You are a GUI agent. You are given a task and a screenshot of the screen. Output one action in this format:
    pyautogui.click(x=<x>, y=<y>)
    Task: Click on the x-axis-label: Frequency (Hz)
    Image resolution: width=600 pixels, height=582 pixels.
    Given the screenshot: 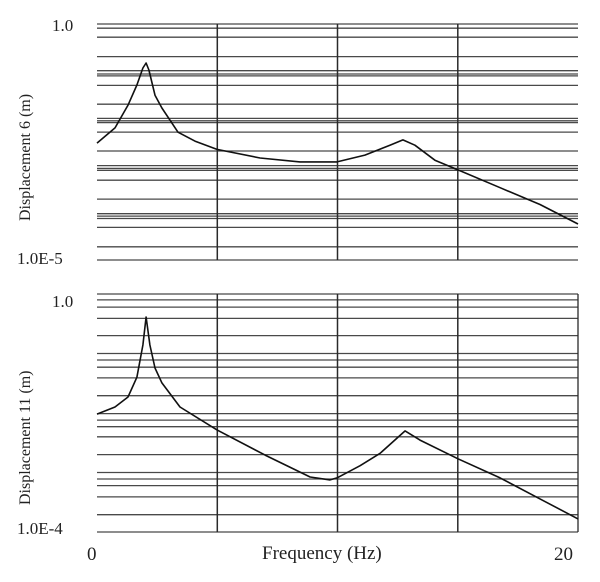 What is the action you would take?
    pyautogui.click(x=322, y=553)
    